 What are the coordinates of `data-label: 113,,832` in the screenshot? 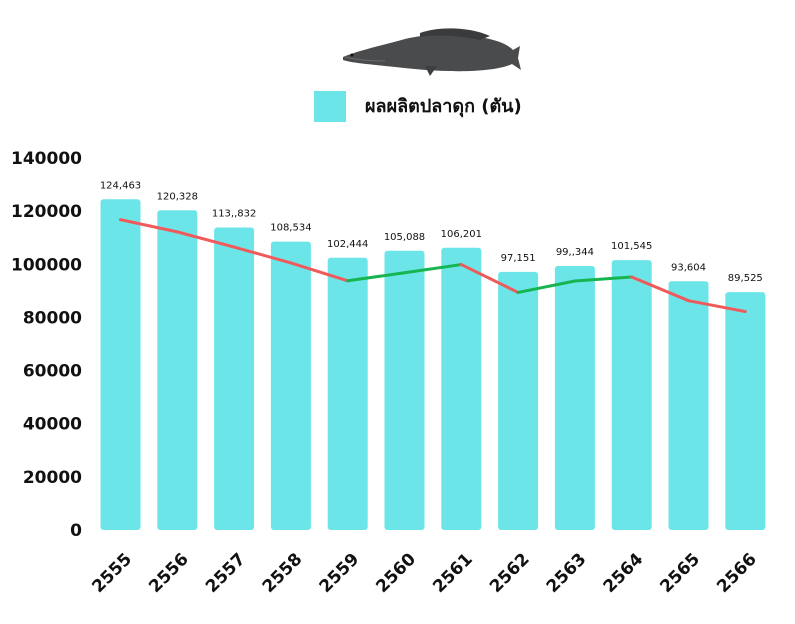 It's located at (234, 214).